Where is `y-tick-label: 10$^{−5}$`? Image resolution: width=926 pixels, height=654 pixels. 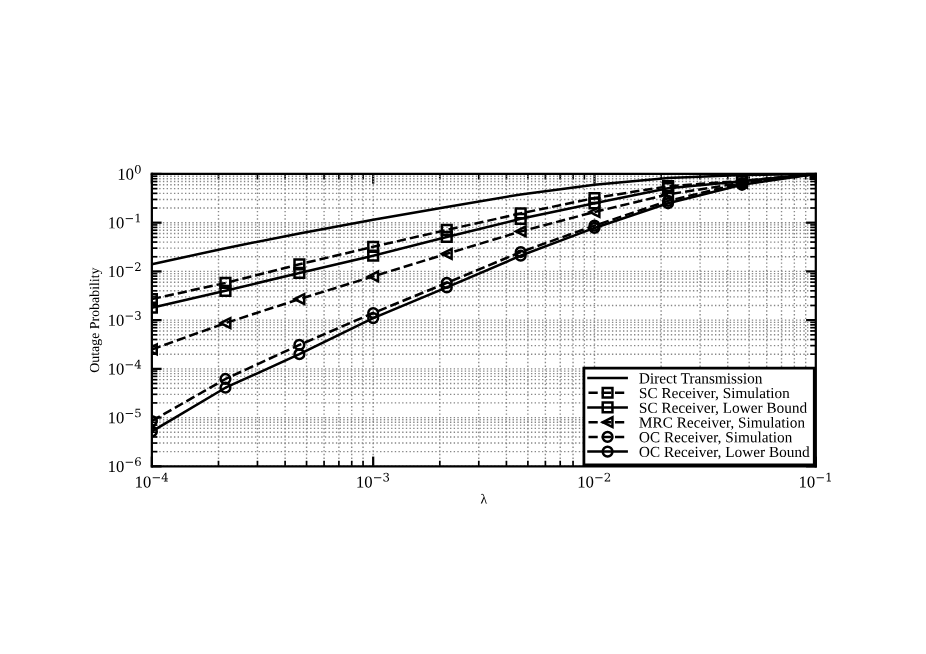
y-tick-label: 10$^{−5}$ is located at coordinates (125, 416).